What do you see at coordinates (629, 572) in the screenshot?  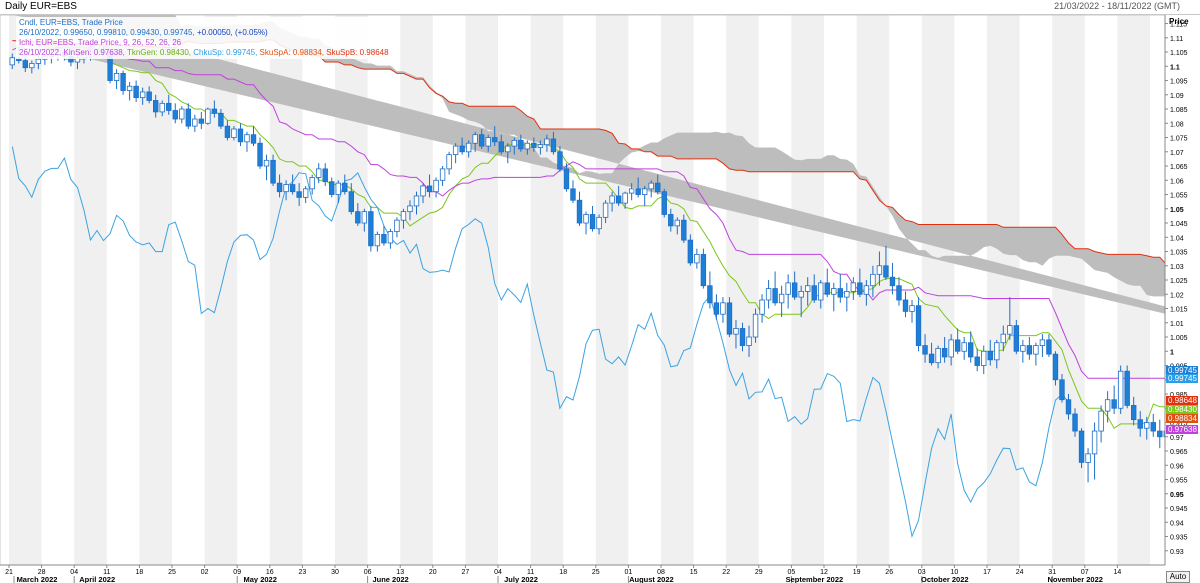 I see `x-tick-label: 01` at bounding box center [629, 572].